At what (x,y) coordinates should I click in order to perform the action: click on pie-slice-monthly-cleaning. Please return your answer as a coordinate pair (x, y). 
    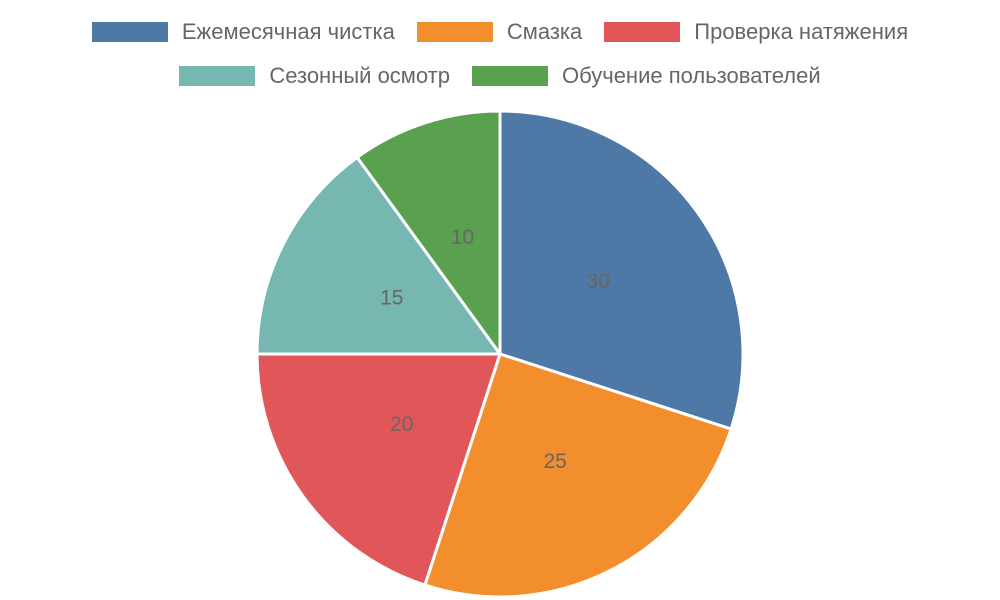
    Looking at the image, I should click on (621, 270).